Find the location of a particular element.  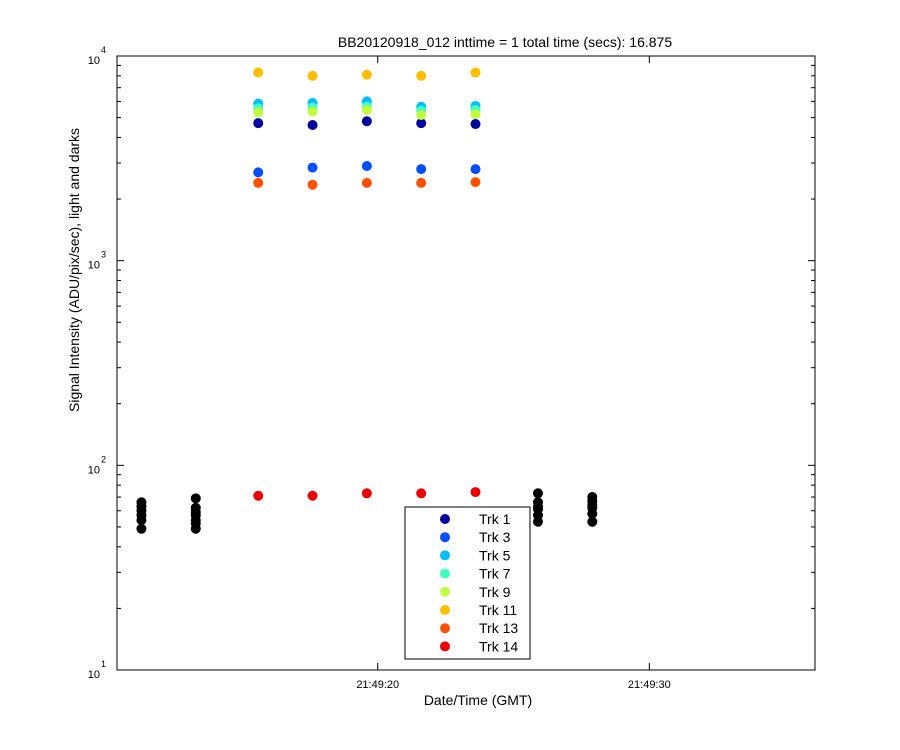

legend-box is located at coordinates (467, 583).